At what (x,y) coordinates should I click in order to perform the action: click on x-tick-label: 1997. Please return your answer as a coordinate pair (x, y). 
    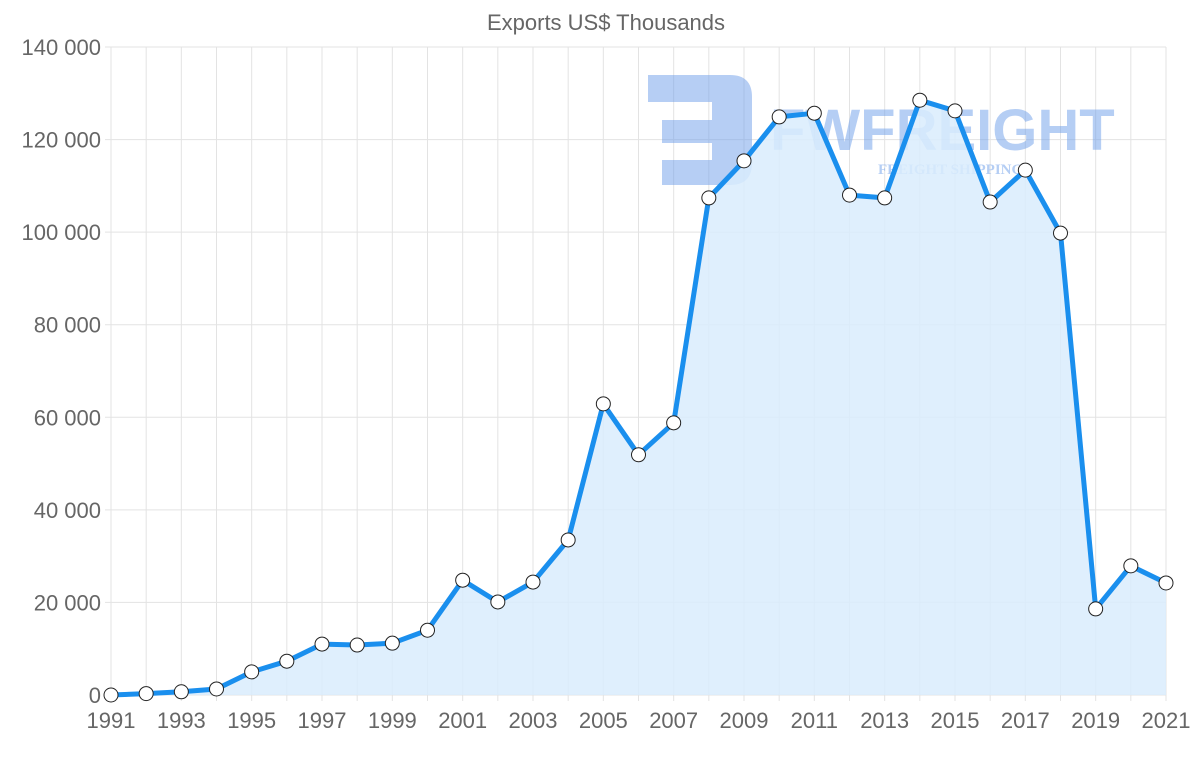
    Looking at the image, I should click on (322, 720).